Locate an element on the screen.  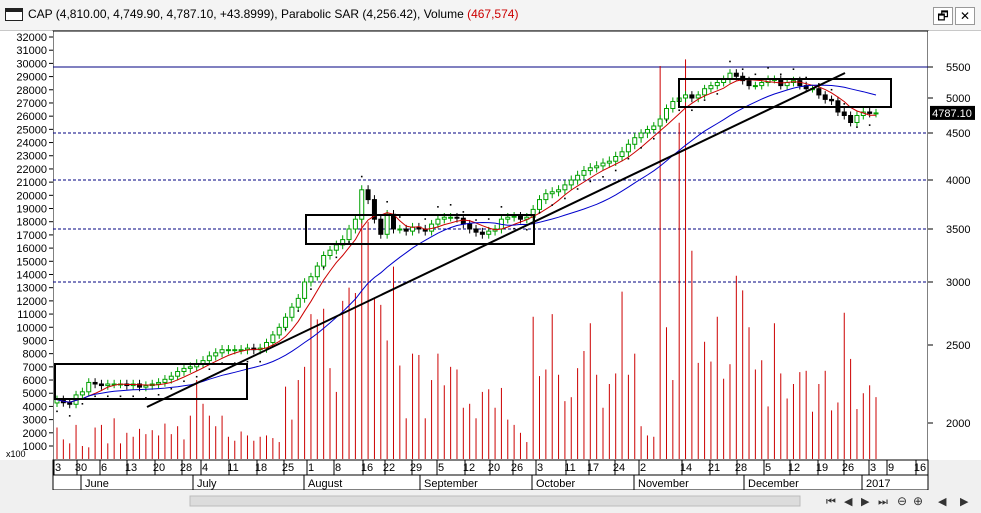
day-tick-label: 17 is located at coordinates (593, 468).